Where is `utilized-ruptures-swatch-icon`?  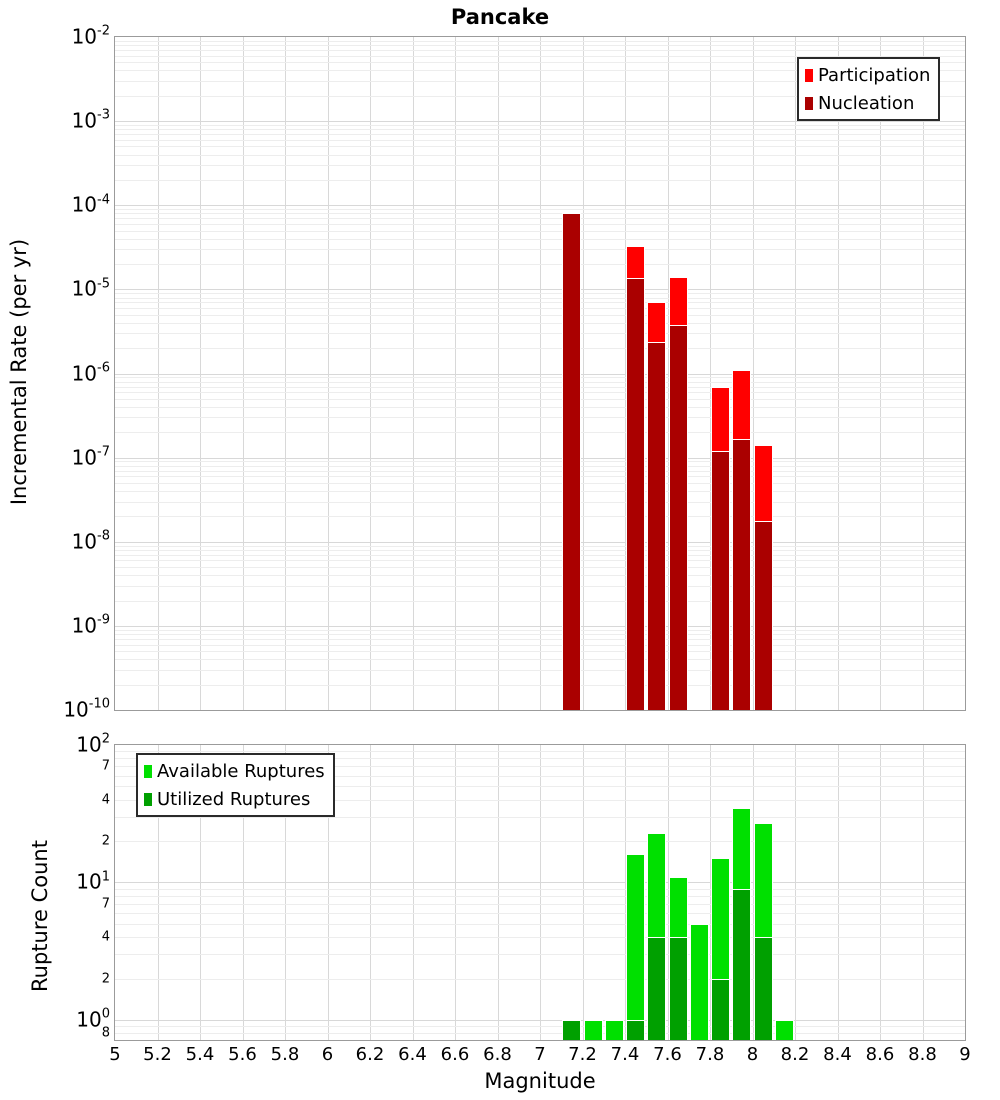 utilized-ruptures-swatch-icon is located at coordinates (148, 799).